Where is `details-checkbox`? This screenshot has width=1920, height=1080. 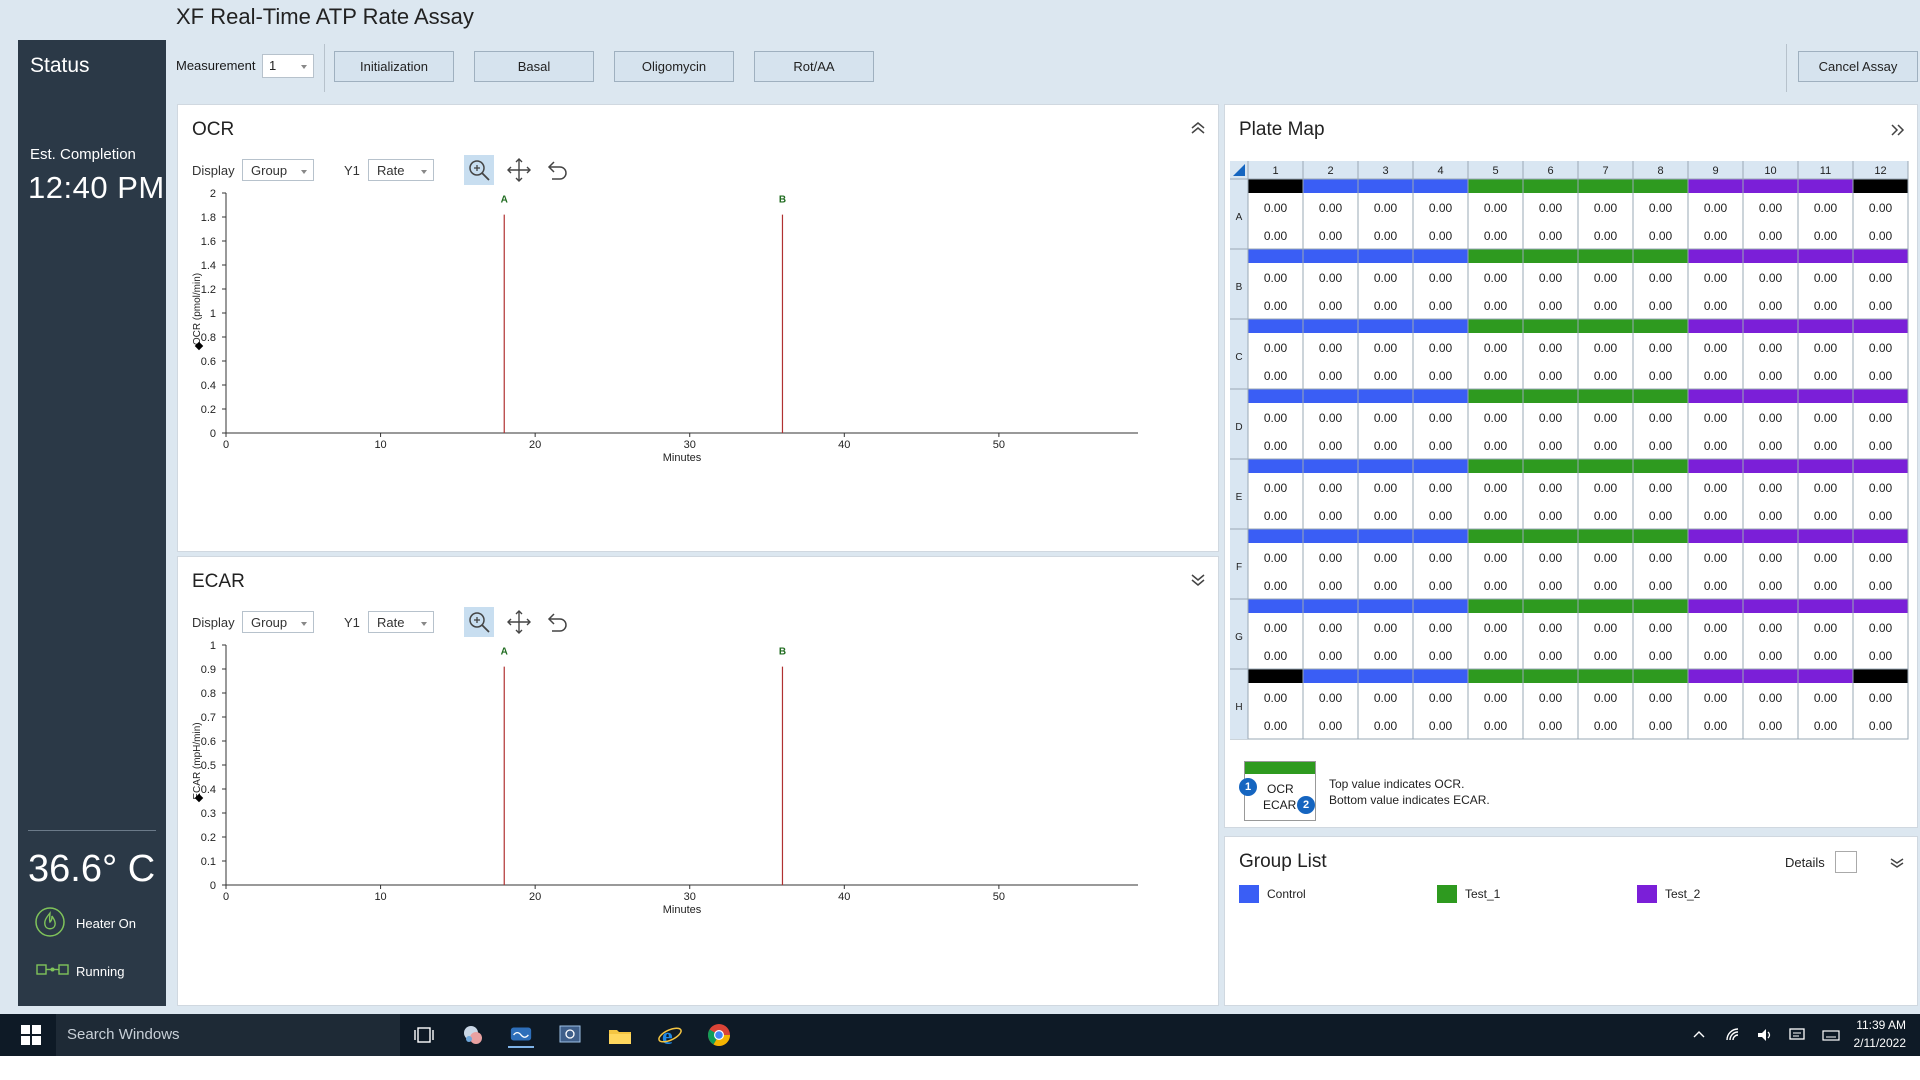
details-checkbox is located at coordinates (1846, 862).